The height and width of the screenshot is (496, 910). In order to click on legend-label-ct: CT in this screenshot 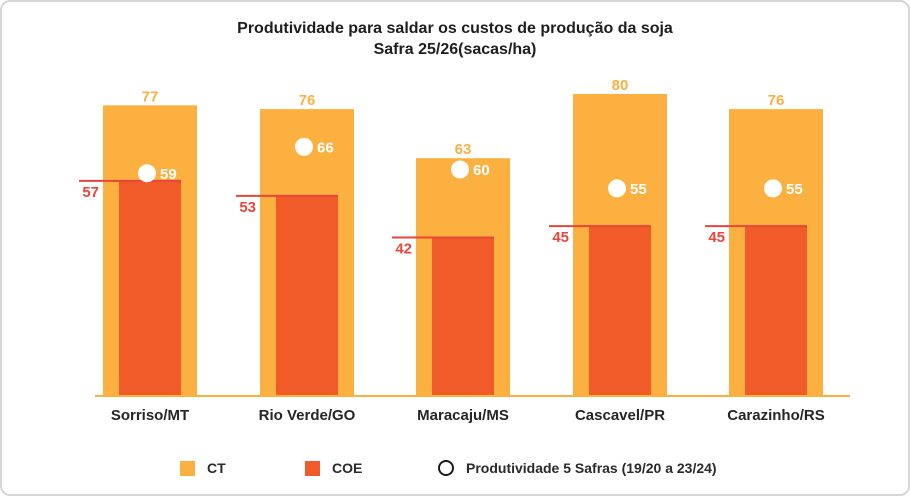, I will do `click(216, 468)`.